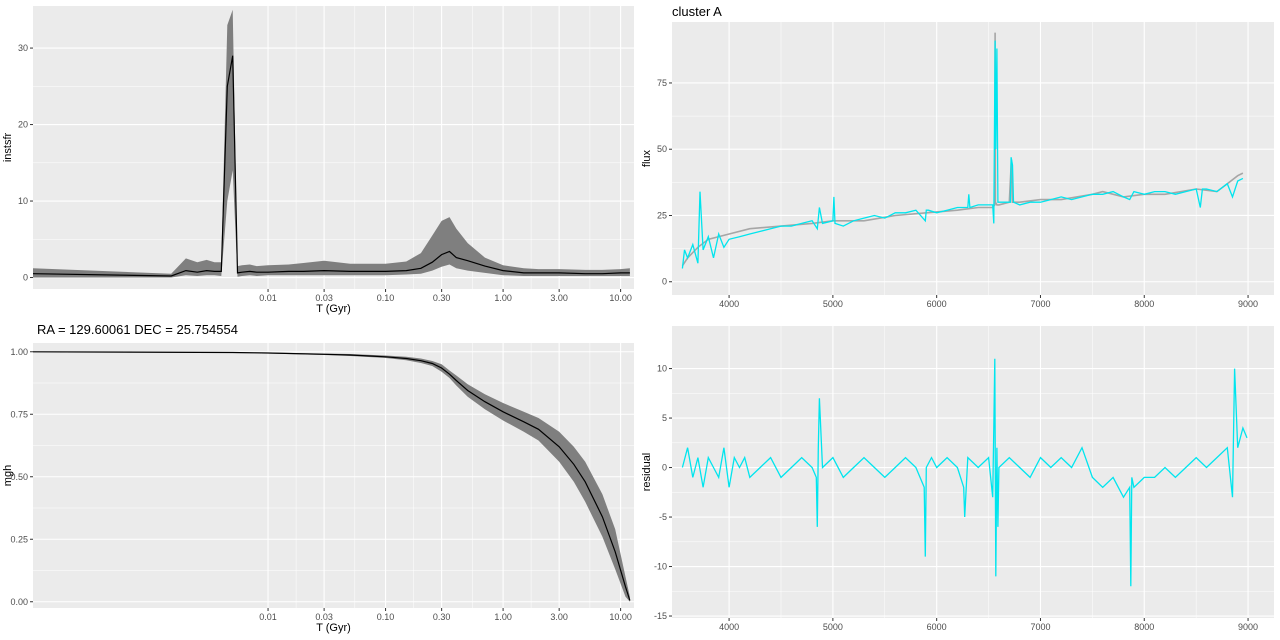 The height and width of the screenshot is (640, 1280). I want to click on y-tick-label: 25, so click(662, 215).